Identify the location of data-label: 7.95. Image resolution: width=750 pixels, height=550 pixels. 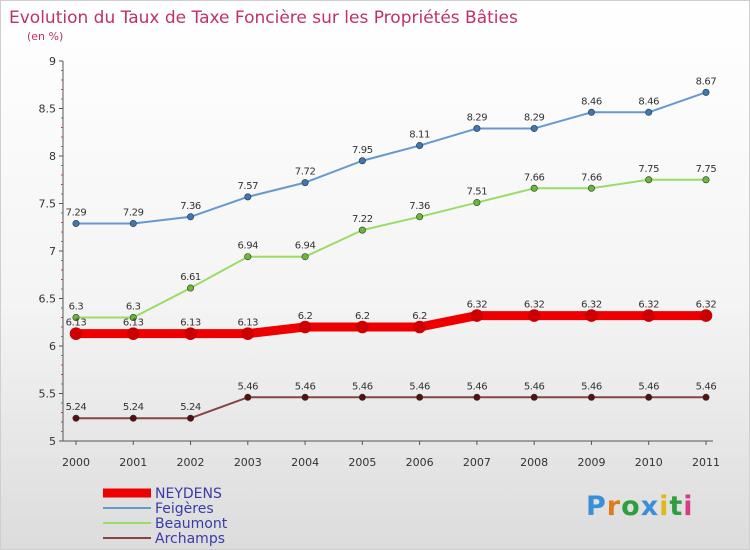
(362, 150).